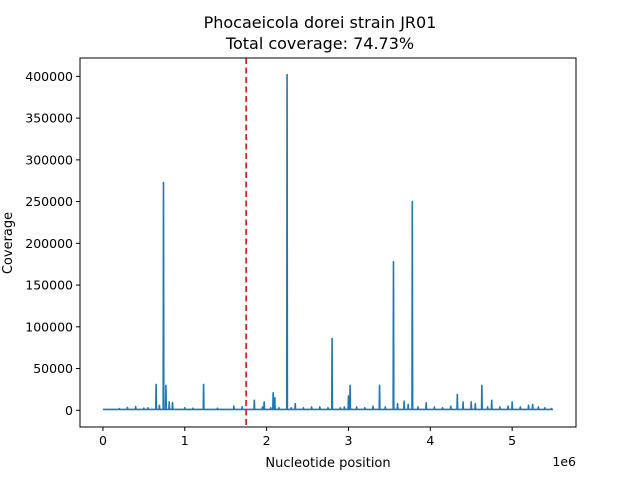 The image size is (640, 480). I want to click on x-tick-label: 4, so click(430, 440).